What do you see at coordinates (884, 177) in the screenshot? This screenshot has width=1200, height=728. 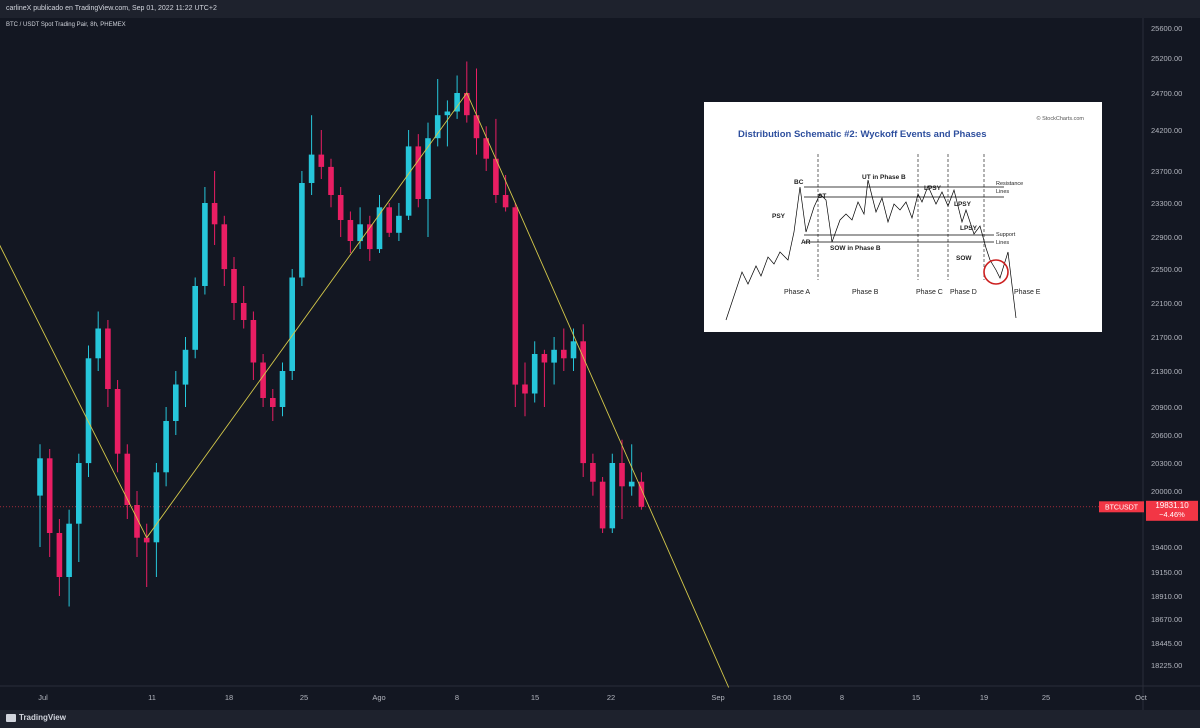 I see `event-ut: UT in Phase B` at bounding box center [884, 177].